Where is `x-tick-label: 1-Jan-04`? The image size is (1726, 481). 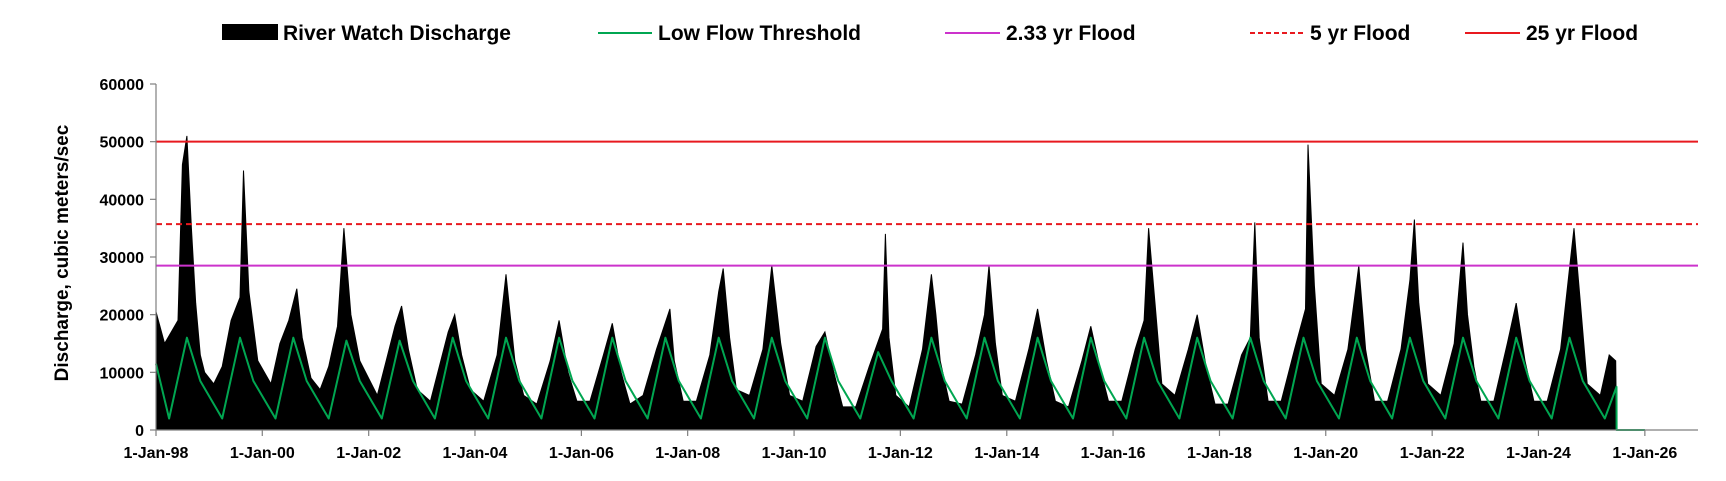 x-tick-label: 1-Jan-04 is located at coordinates (475, 453).